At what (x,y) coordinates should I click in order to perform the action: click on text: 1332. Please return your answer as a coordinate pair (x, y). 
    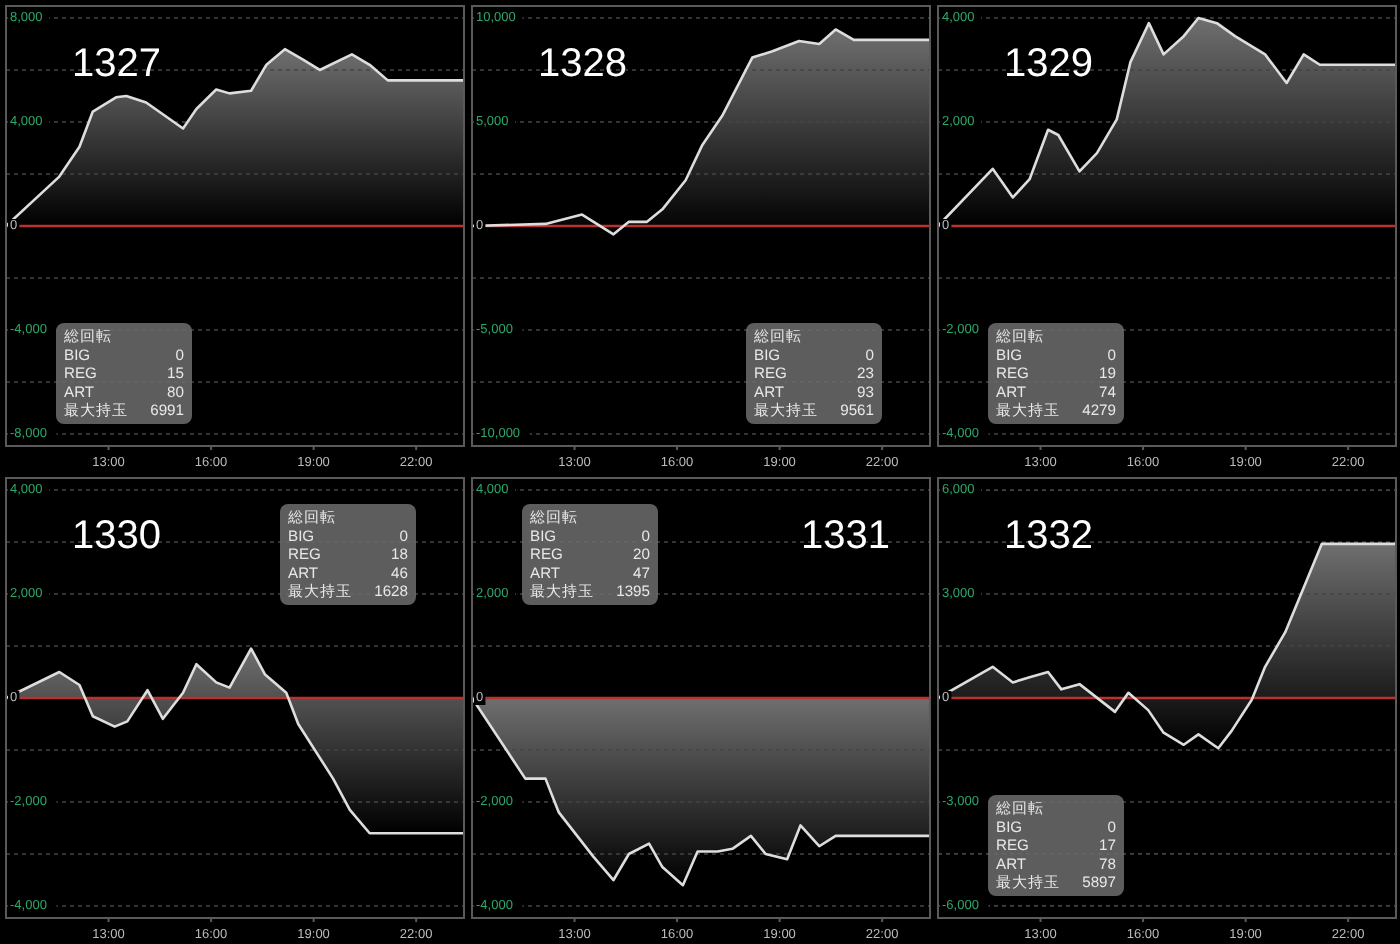
    Looking at the image, I should click on (1048, 536).